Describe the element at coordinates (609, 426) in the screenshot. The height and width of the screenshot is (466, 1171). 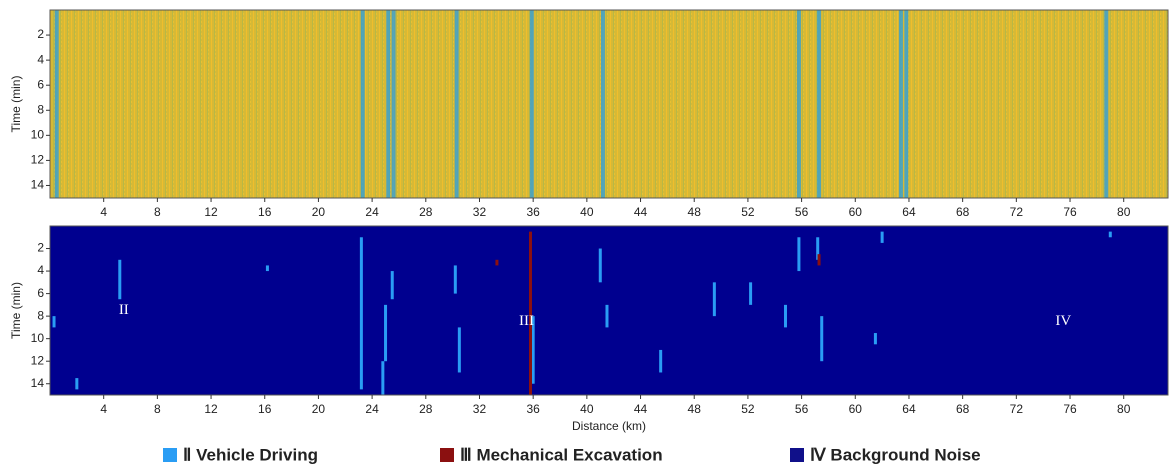
I see `x-axis-label: Distance (km)` at that location.